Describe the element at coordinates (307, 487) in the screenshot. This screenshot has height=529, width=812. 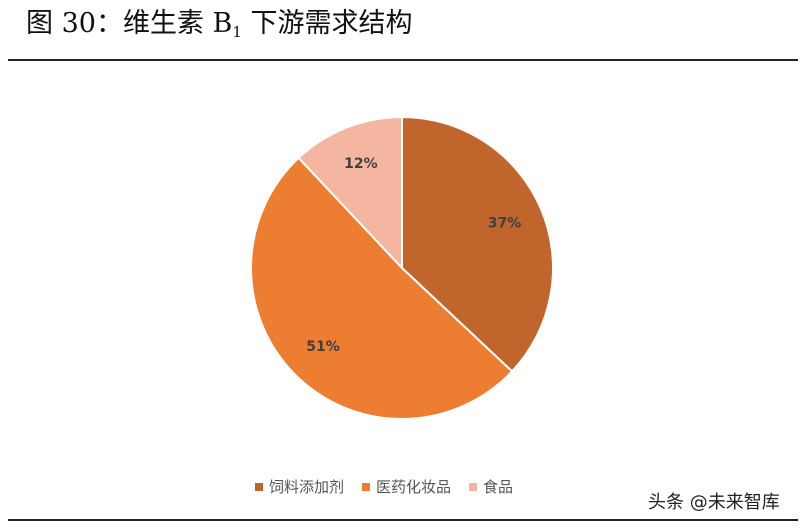
I see `legend-label-feed-additive: 饲料添加剂` at that location.